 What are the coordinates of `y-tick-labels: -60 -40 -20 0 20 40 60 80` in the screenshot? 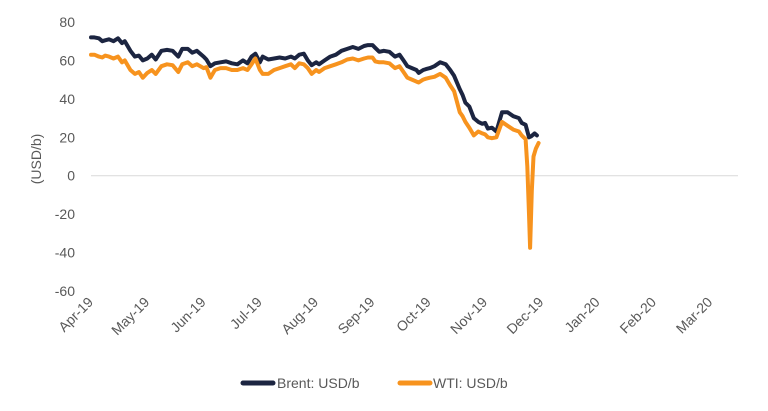 It's located at (65, 156).